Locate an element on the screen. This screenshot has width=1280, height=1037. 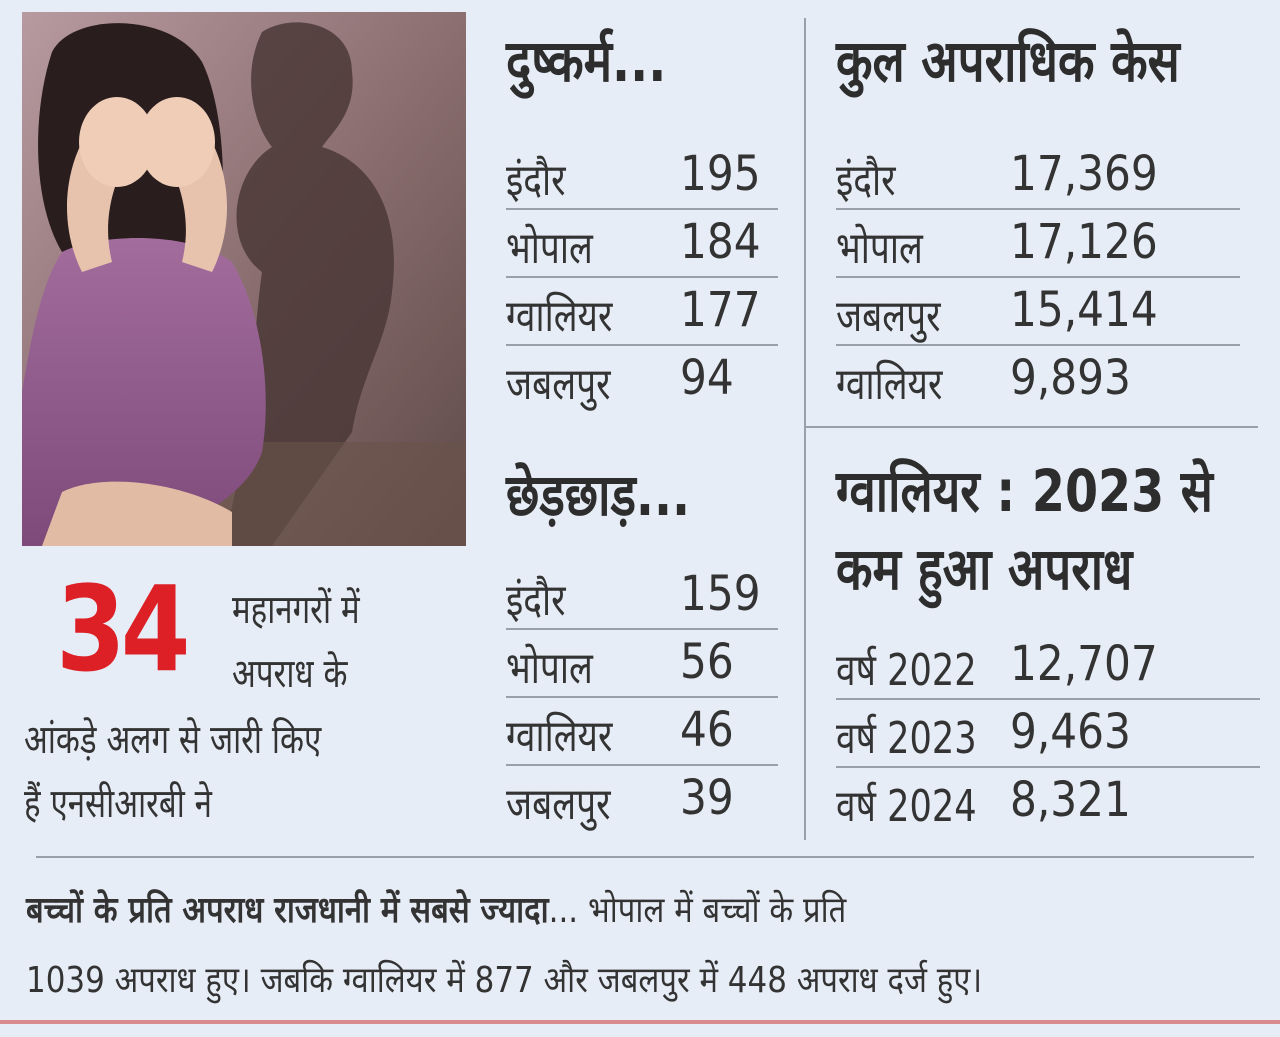
section-divider is located at coordinates (1032, 427).